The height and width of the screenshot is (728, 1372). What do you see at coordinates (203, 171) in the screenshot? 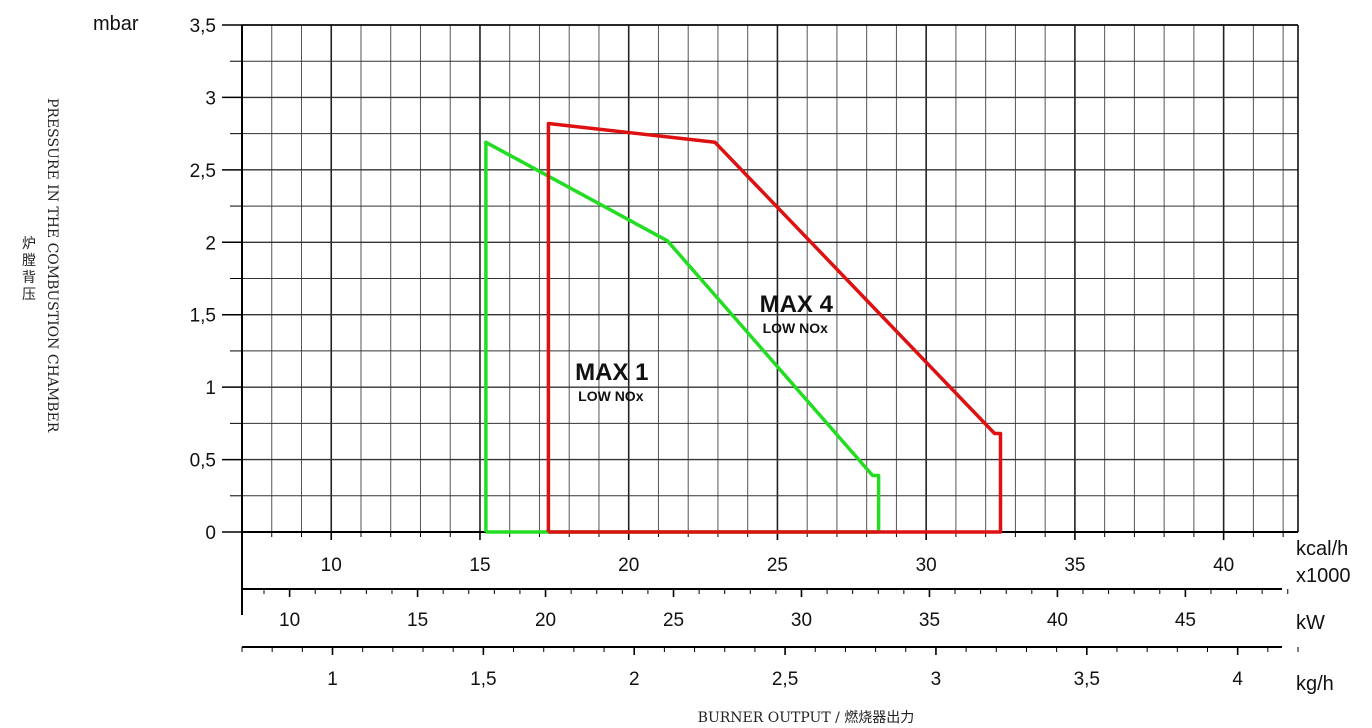
I see `y-tick-label: 2,5` at bounding box center [203, 171].